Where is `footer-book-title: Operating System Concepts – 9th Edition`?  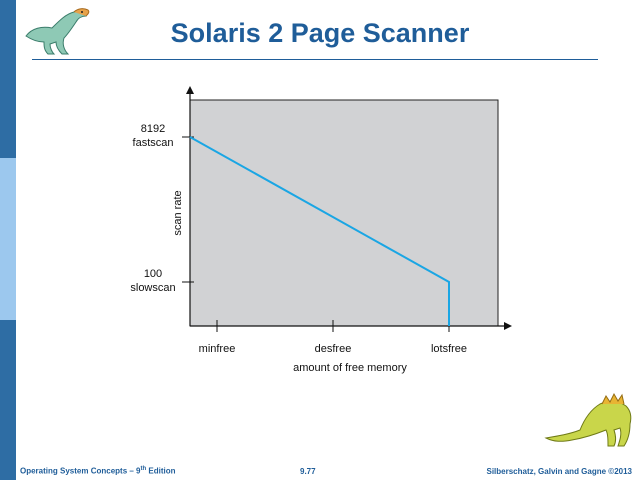
footer-book-title: Operating System Concepts – 9th Edition is located at coordinates (98, 471).